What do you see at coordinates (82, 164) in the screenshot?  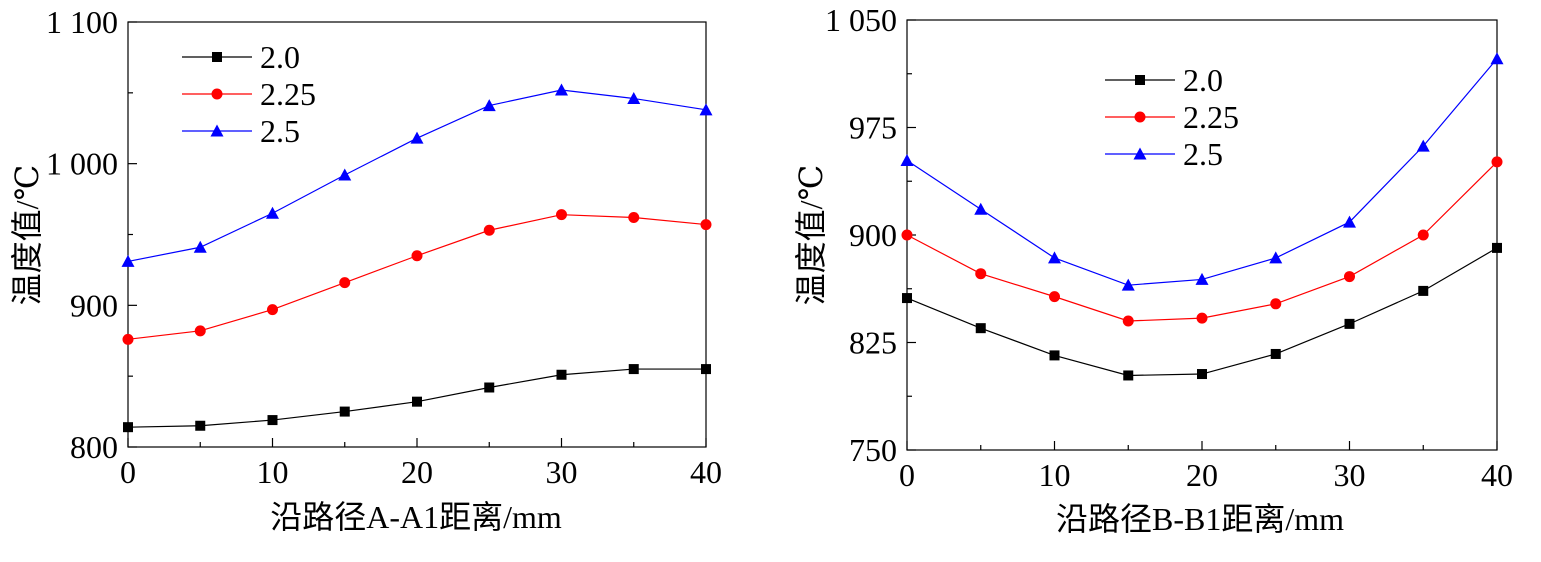 I see `y-tick-label: 1 000` at bounding box center [82, 164].